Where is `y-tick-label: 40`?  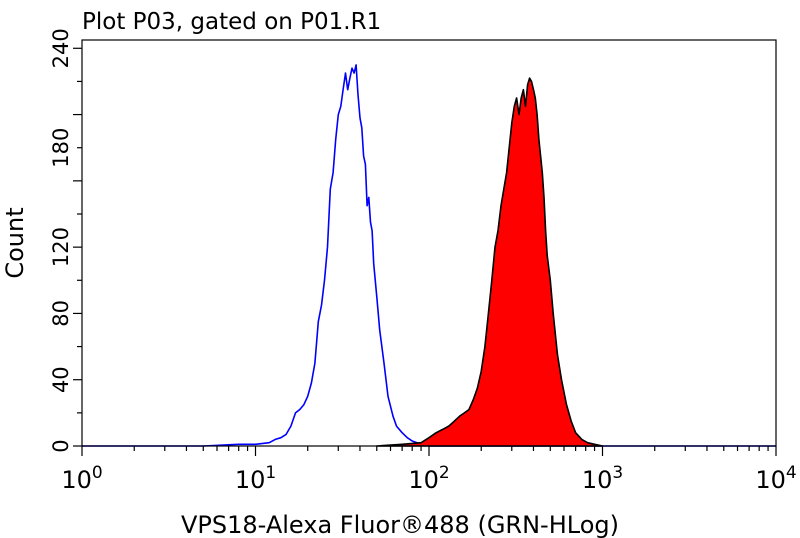 y-tick-label: 40 is located at coordinates (61, 379).